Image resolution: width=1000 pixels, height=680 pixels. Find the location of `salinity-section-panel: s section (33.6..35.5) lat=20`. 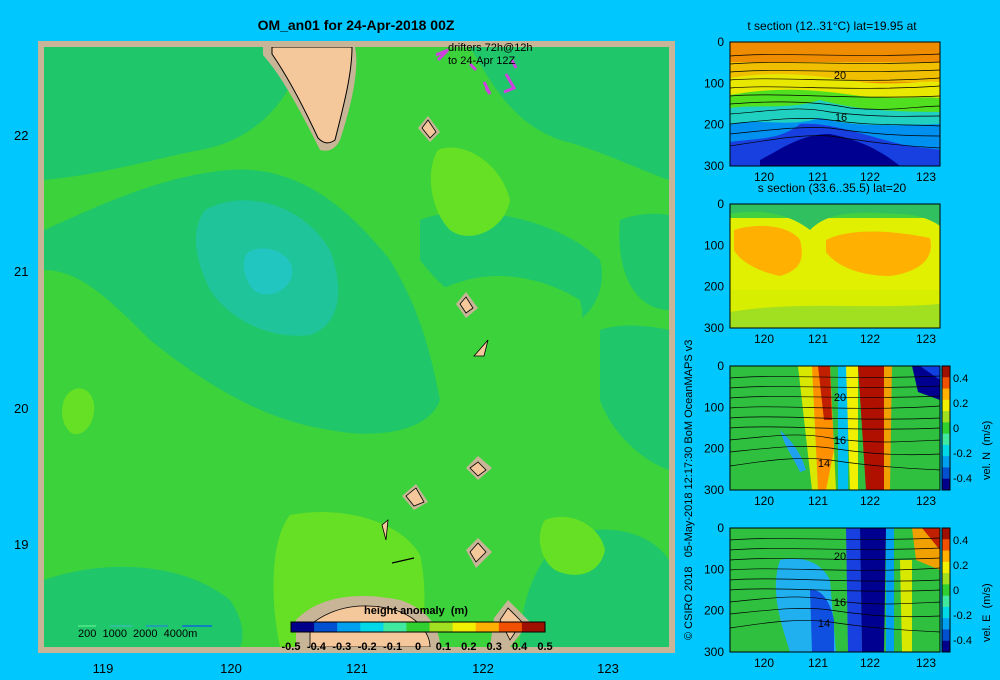

salinity-section-panel: s section (33.6..35.5) lat=20 is located at coordinates (835, 255).